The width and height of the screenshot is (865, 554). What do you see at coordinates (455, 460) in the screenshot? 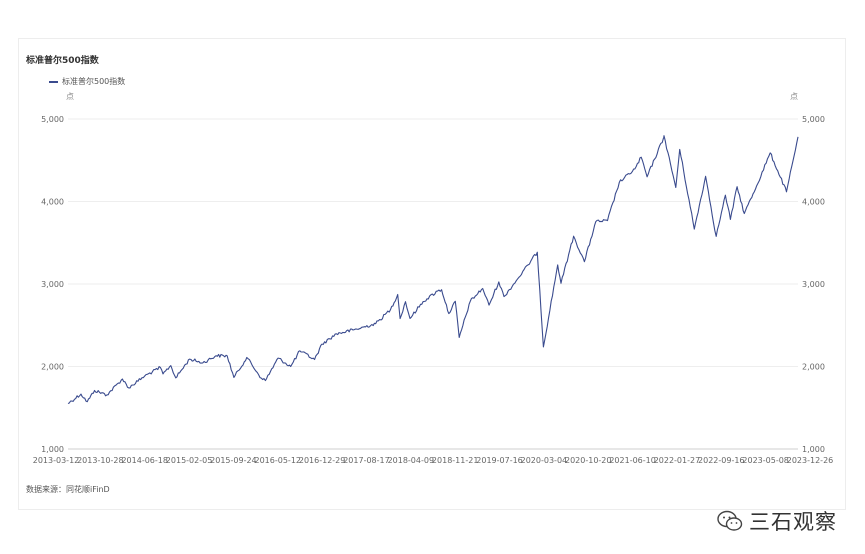
I see `x-tick-label: 2018-11-21` at bounding box center [455, 460].